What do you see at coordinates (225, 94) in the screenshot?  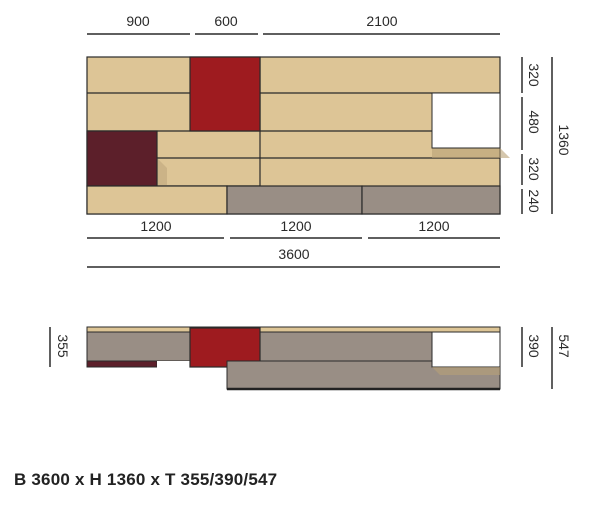 I see `red-door-panel` at bounding box center [225, 94].